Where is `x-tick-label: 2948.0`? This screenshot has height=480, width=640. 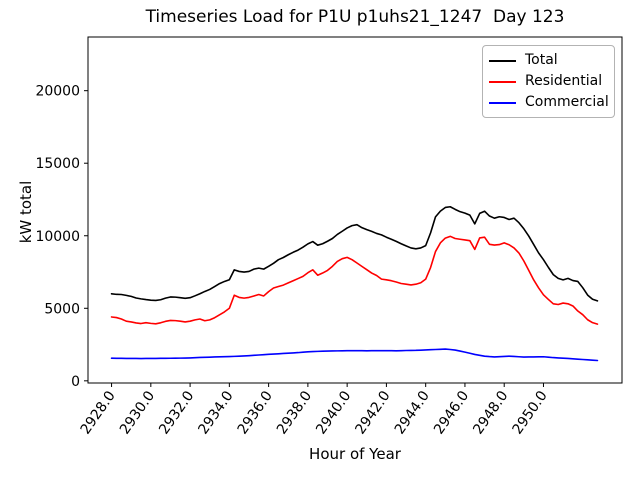
x-tick-label: 2948.0 is located at coordinates (490, 412).